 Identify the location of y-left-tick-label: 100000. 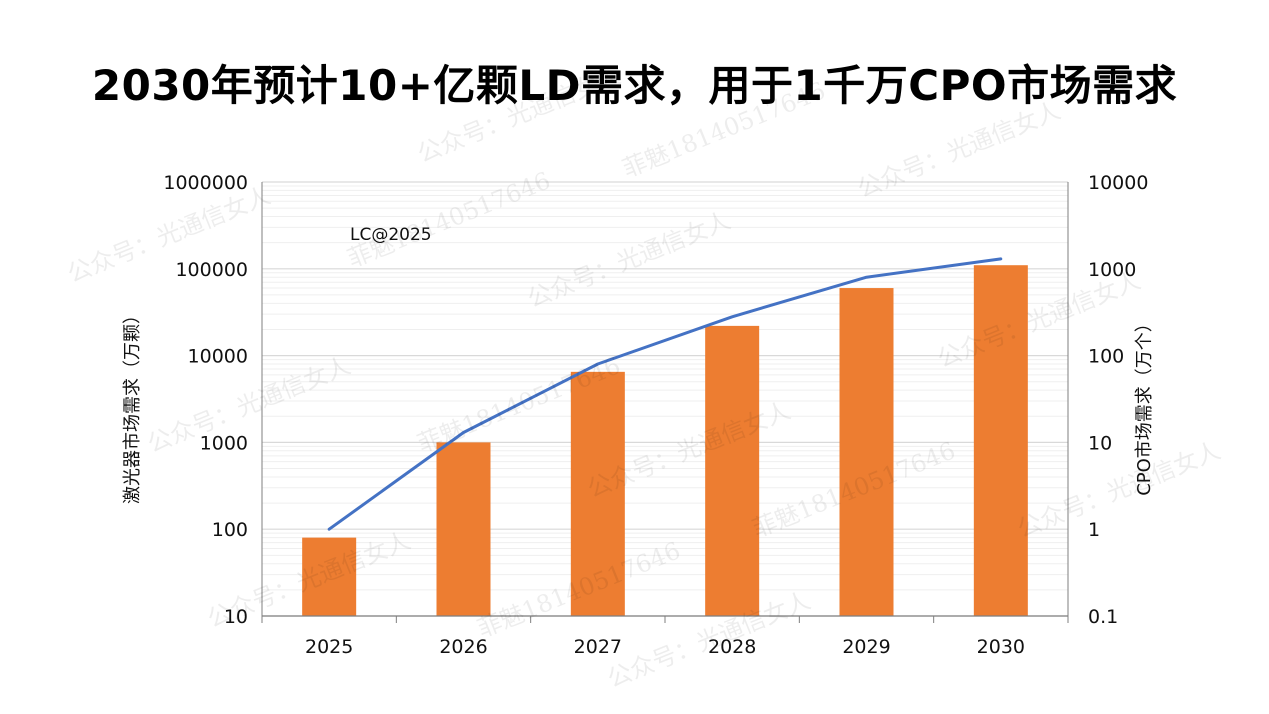
(211, 270).